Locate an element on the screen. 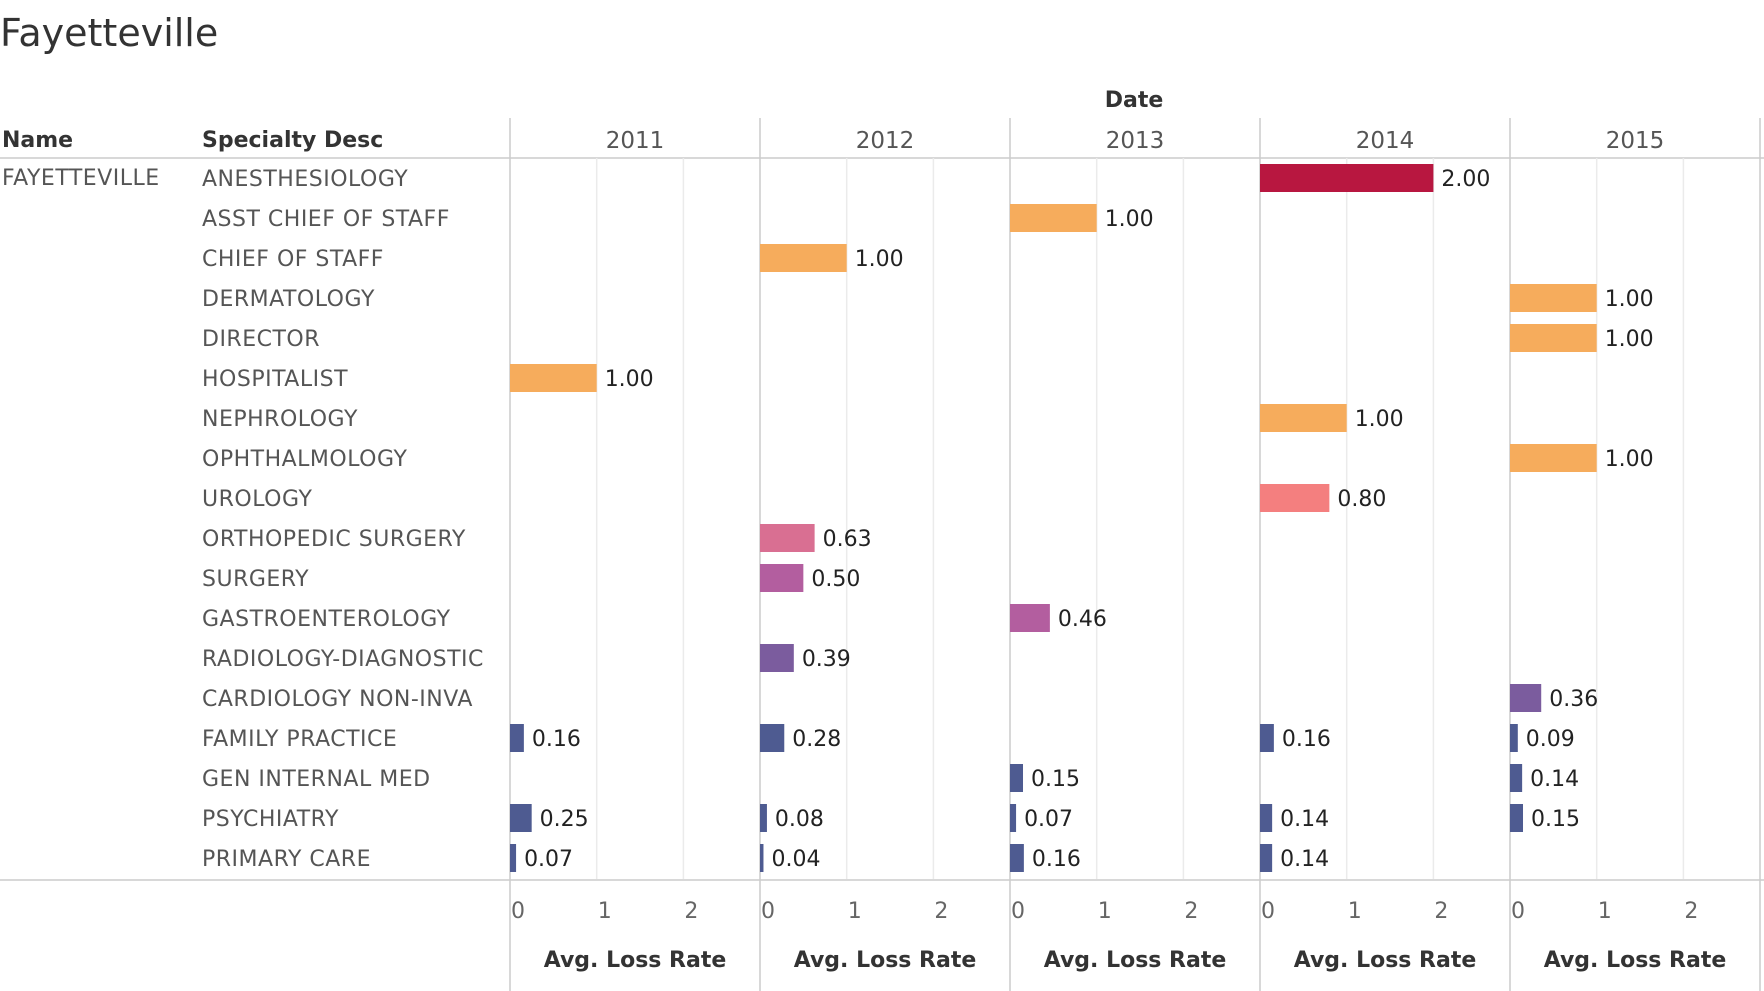 The image size is (1764, 991). data-label: 0.08 is located at coordinates (799, 819).